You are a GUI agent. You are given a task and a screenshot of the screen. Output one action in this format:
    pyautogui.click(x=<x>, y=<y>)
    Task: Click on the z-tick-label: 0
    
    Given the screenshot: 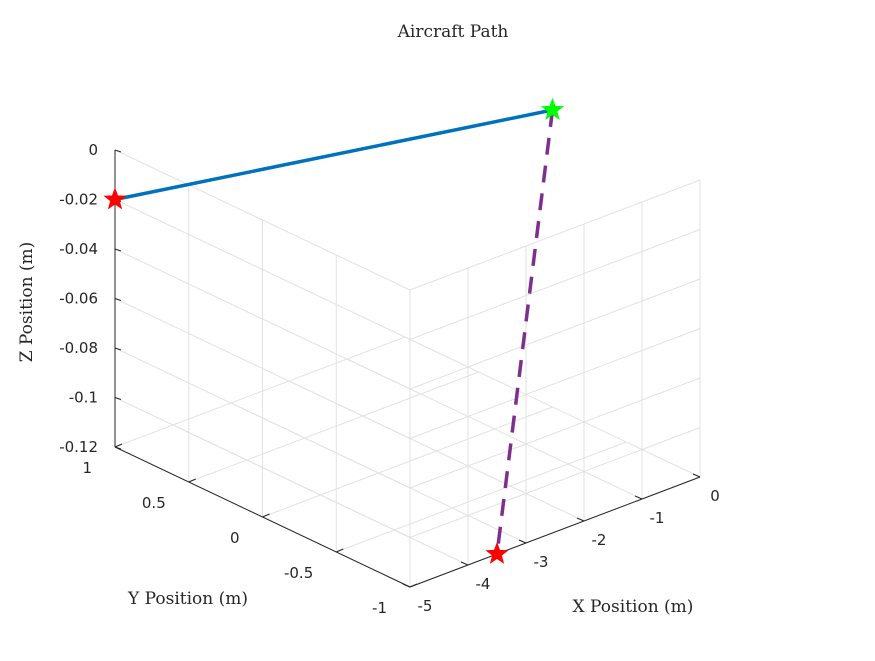 What is the action you would take?
    pyautogui.click(x=93, y=150)
    